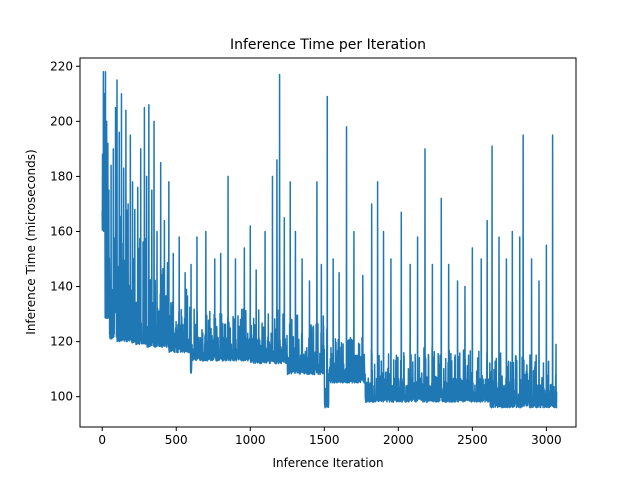  What do you see at coordinates (31, 241) in the screenshot?
I see `y-axis-label: Inference Time (microseconds)` at bounding box center [31, 241].